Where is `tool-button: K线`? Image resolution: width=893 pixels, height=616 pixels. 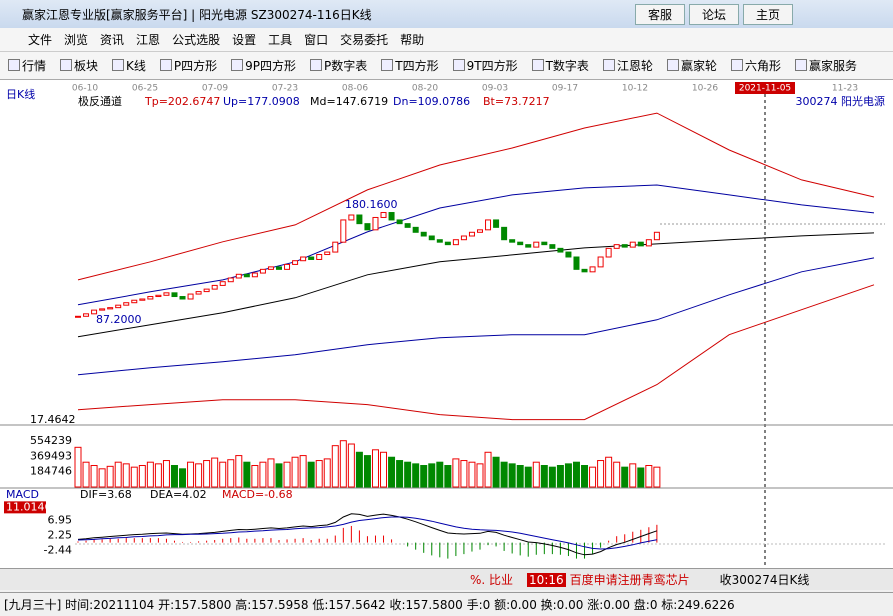 tool-button: K线 is located at coordinates (129, 65).